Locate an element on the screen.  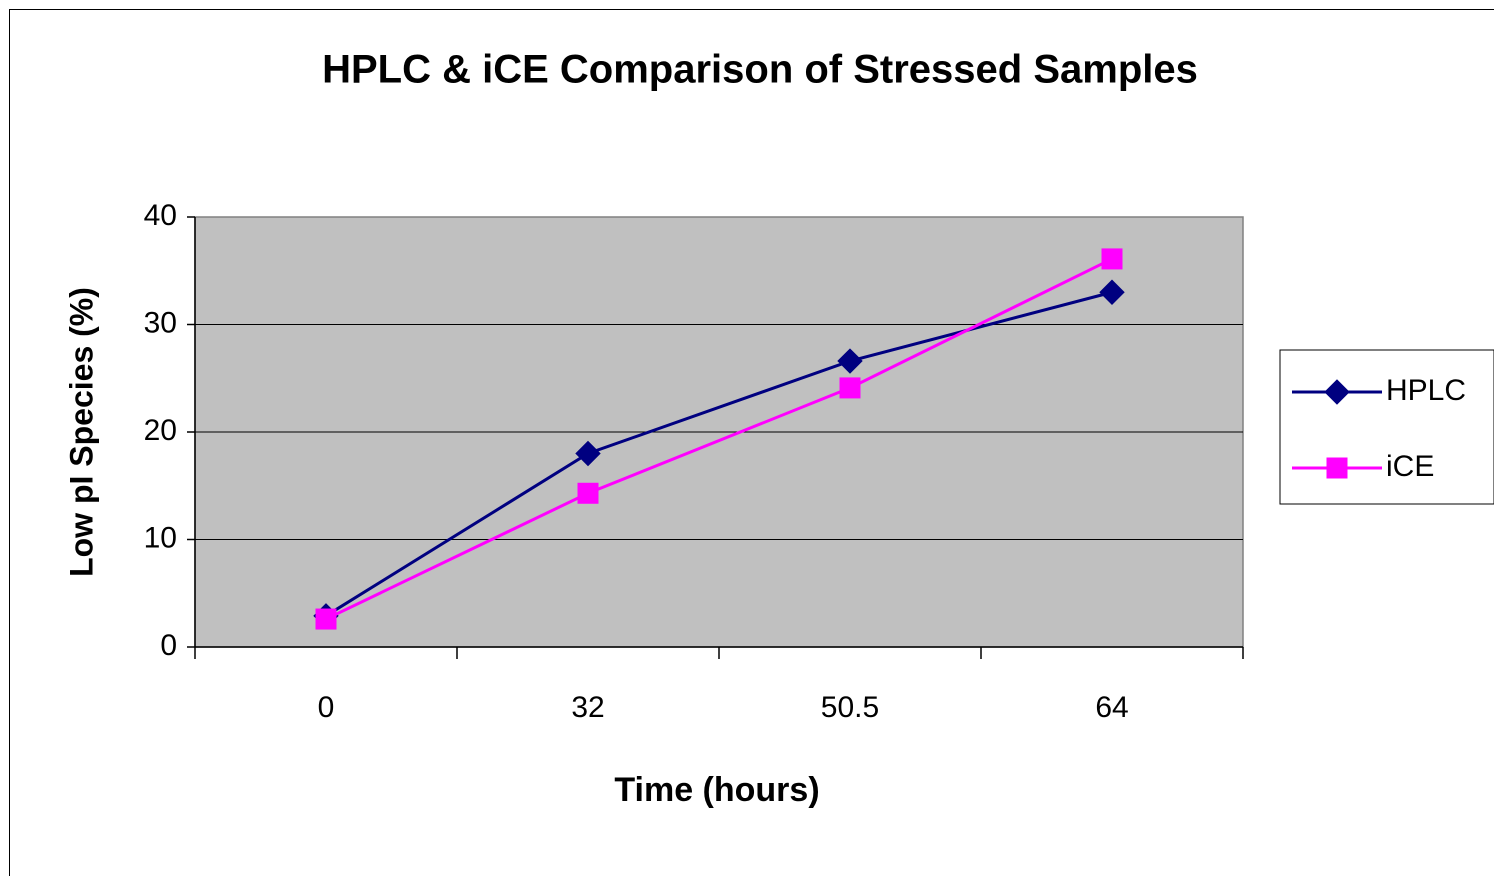
x-tick-label: 64 is located at coordinates (1111, 707).